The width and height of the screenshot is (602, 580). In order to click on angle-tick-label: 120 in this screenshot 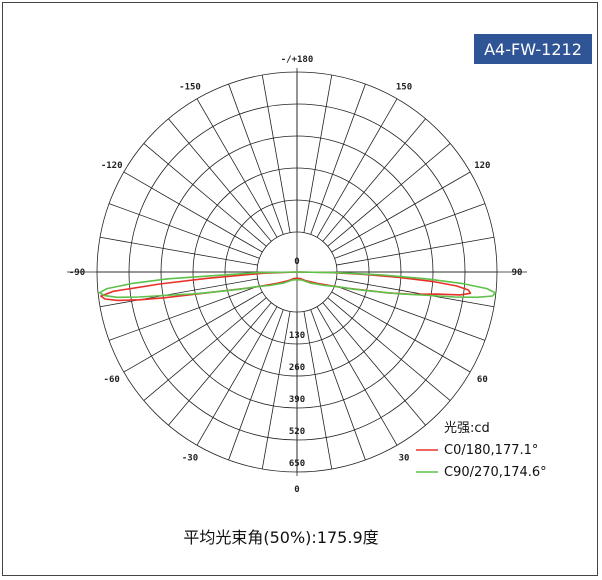, I will do `click(482, 166)`.